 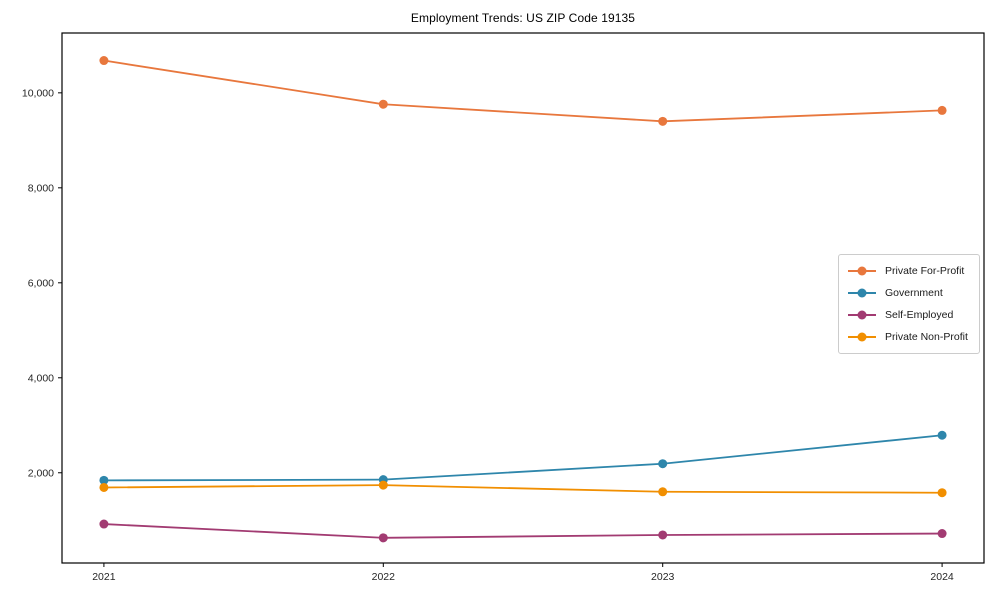 I want to click on x-tick-label: 2021, so click(x=104, y=577).